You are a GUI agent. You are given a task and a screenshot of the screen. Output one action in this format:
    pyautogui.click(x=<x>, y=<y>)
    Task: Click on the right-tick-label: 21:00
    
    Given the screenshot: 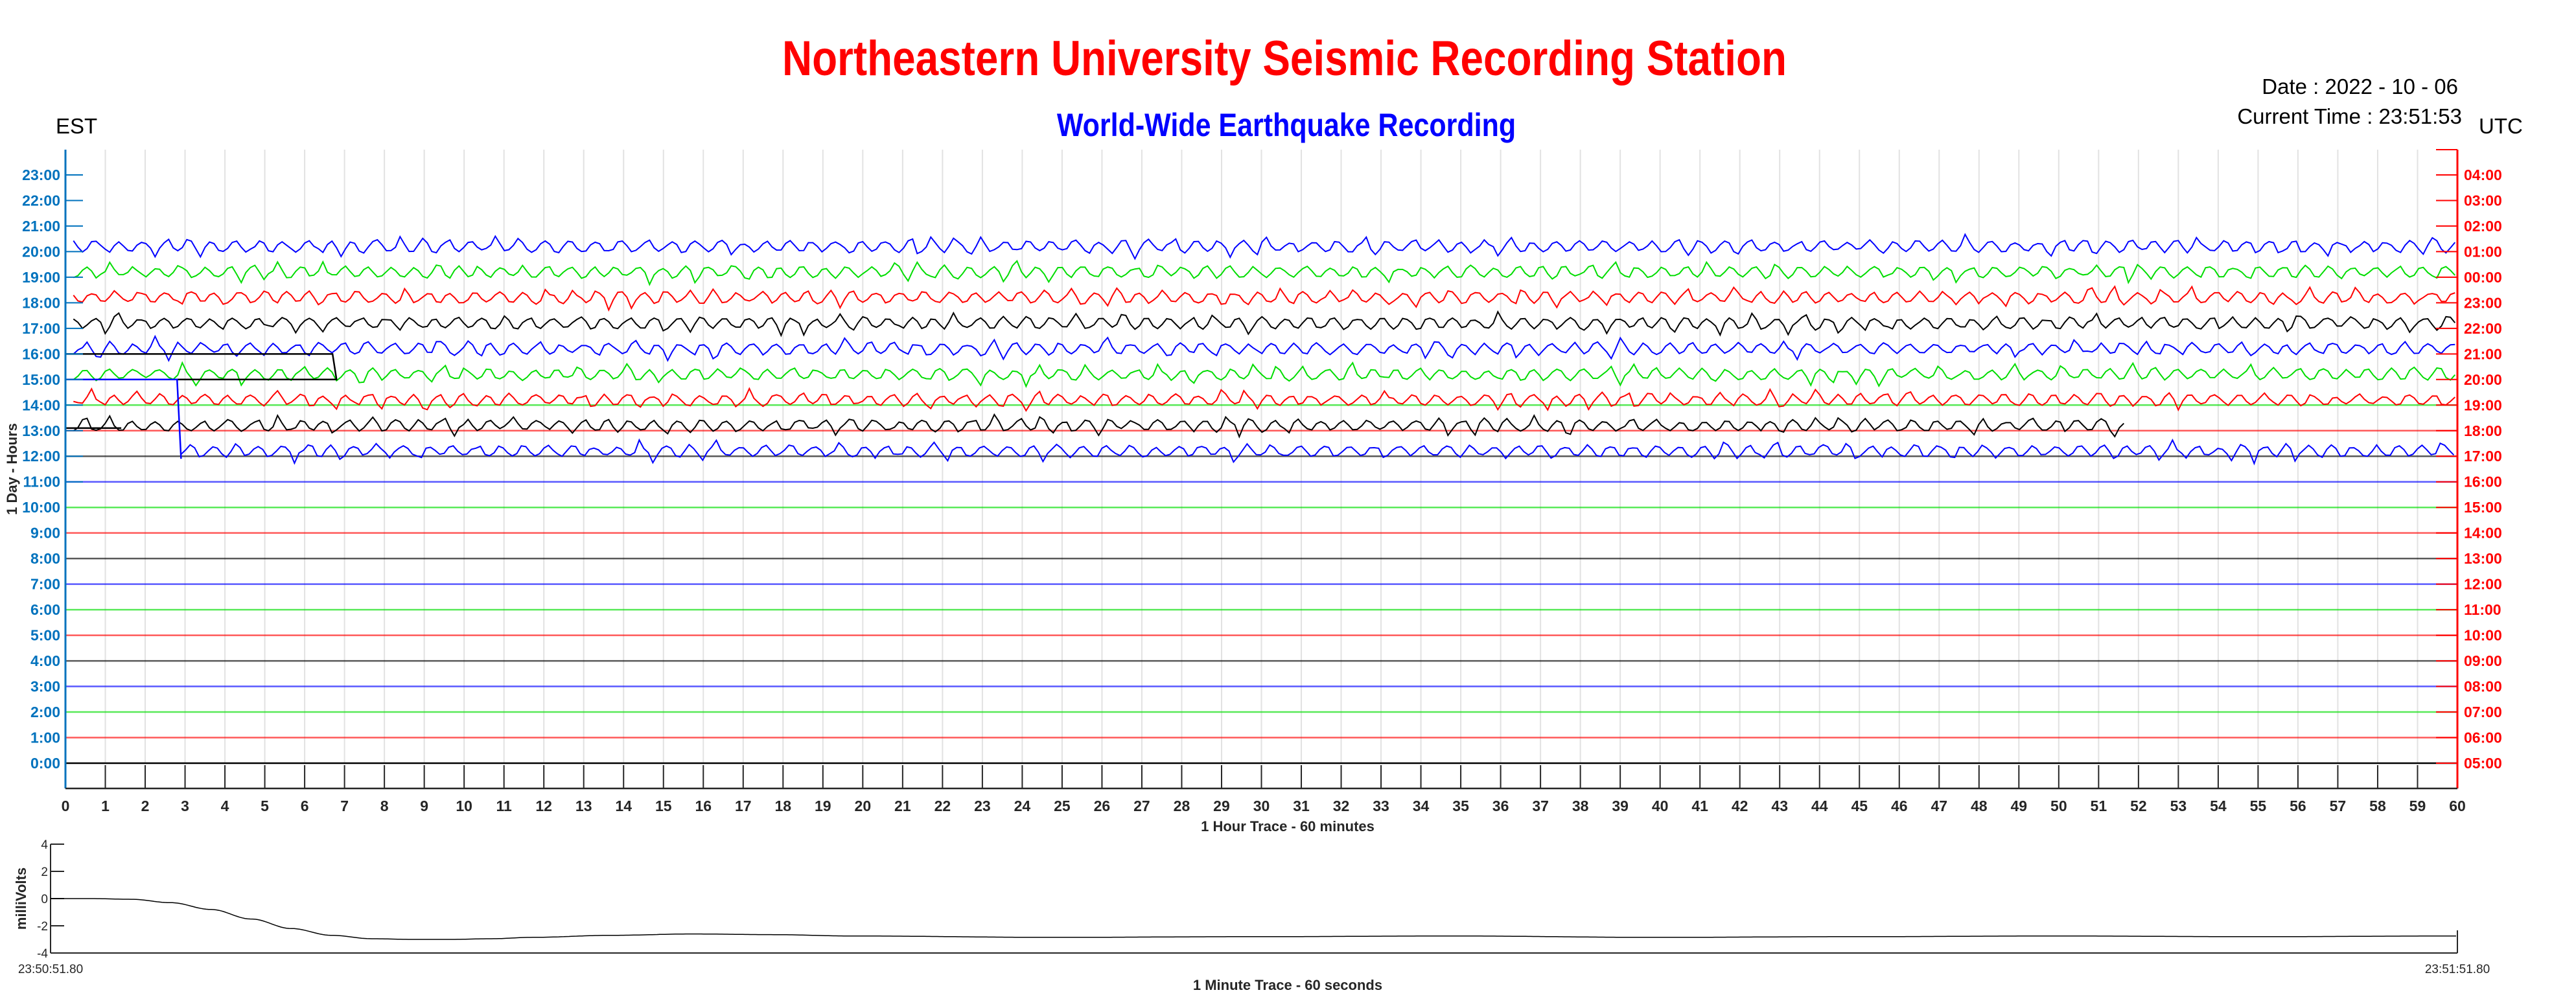 What is the action you would take?
    pyautogui.click(x=2483, y=353)
    